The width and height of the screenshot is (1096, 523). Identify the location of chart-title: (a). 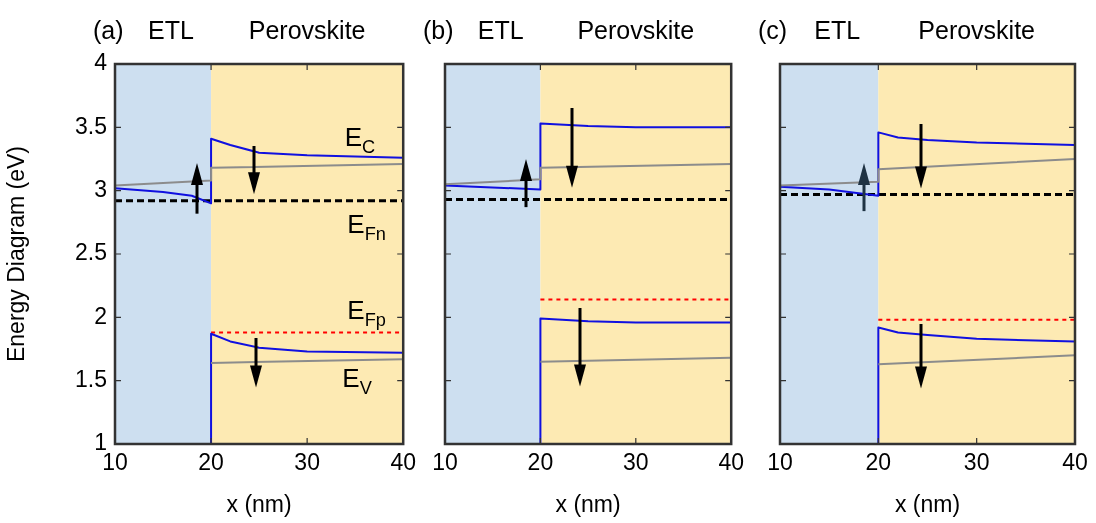
(108, 29).